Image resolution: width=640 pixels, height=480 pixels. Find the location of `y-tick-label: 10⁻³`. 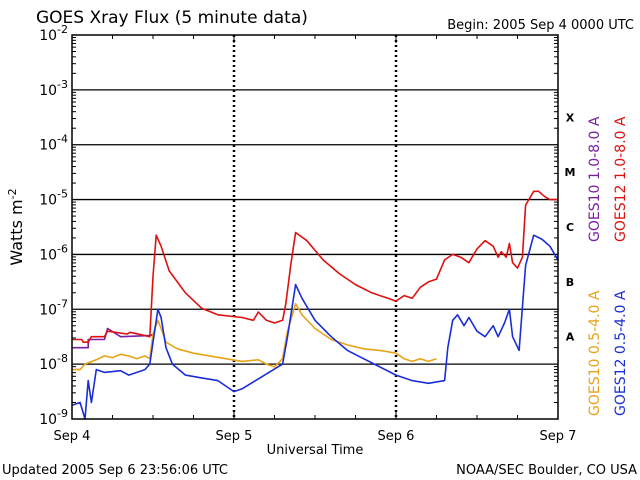

y-tick-label: 10⁻³ is located at coordinates (53, 88).